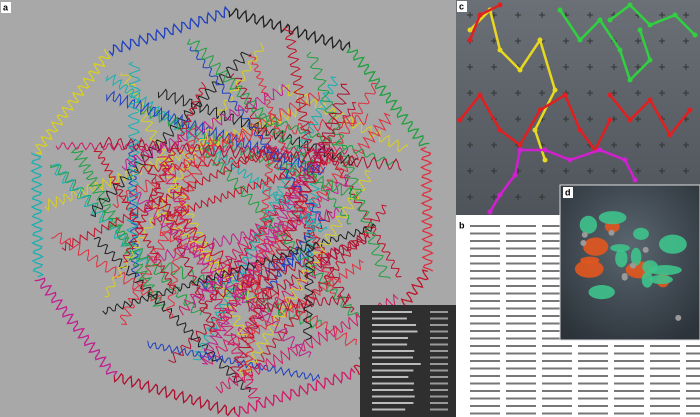  I want to click on panel-d-structure, so click(630, 266).